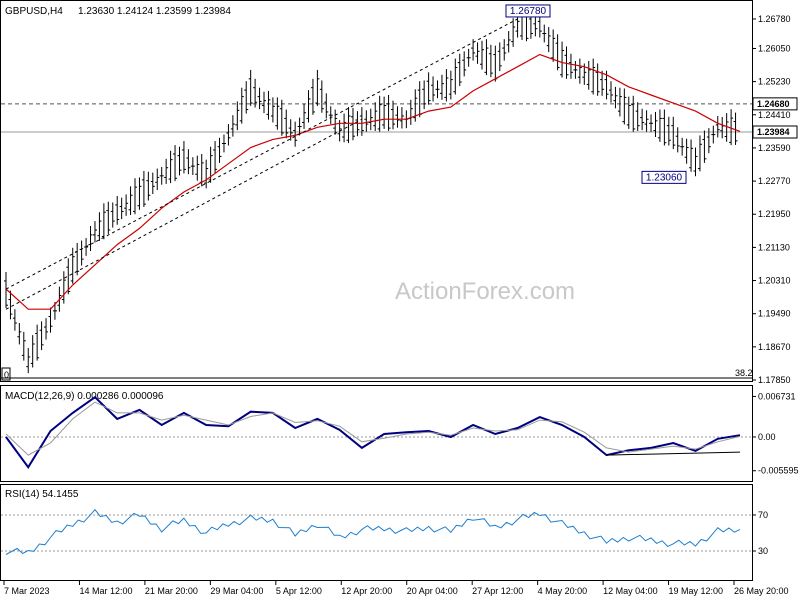  What do you see at coordinates (778, 471) in the screenshot?
I see `macd-tick-label: -0.005595` at bounding box center [778, 471].